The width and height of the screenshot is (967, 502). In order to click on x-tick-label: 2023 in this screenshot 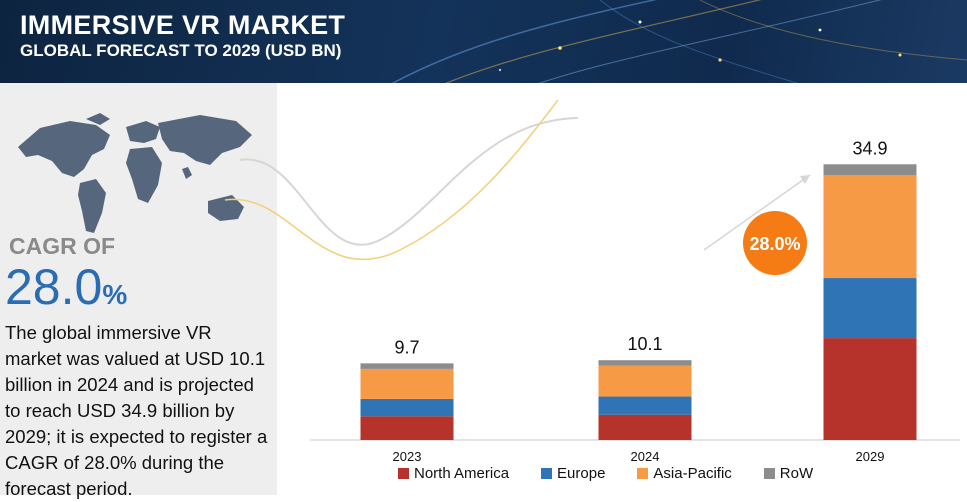, I will do `click(407, 456)`.